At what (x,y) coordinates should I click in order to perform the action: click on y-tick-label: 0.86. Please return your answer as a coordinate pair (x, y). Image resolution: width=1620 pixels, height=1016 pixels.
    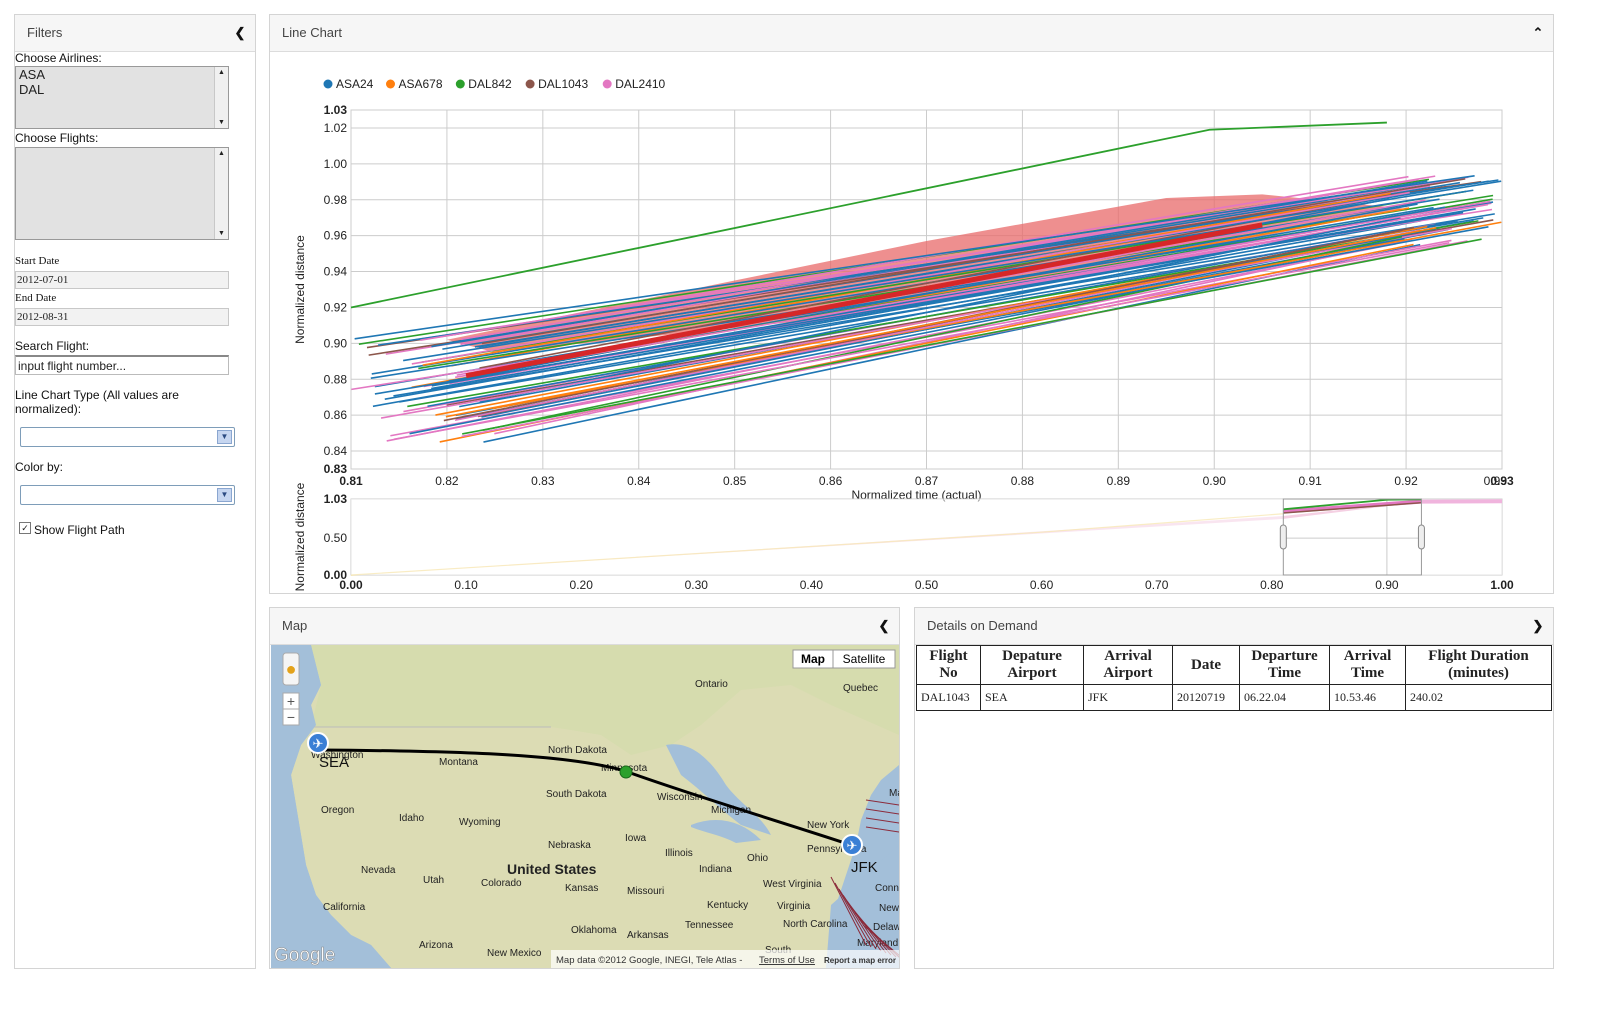
    Looking at the image, I should click on (336, 415).